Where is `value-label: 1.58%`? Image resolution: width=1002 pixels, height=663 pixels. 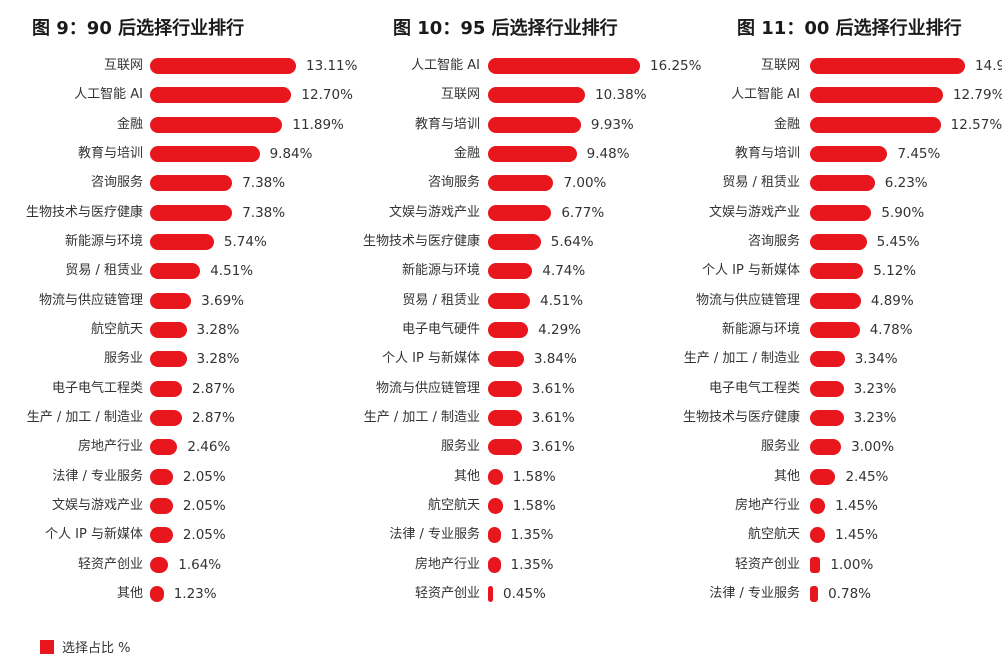 value-label: 1.58% is located at coordinates (534, 476).